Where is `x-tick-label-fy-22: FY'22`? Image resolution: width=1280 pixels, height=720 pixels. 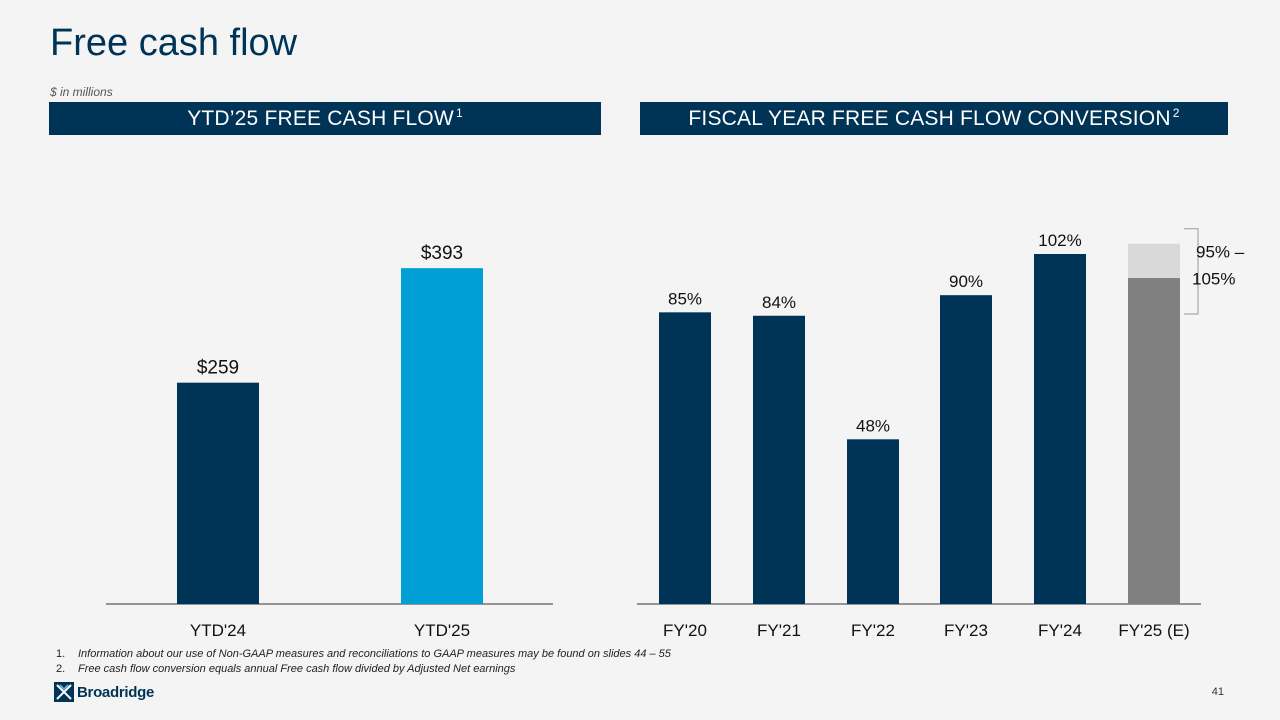 x-tick-label-fy-22: FY'22 is located at coordinates (873, 630).